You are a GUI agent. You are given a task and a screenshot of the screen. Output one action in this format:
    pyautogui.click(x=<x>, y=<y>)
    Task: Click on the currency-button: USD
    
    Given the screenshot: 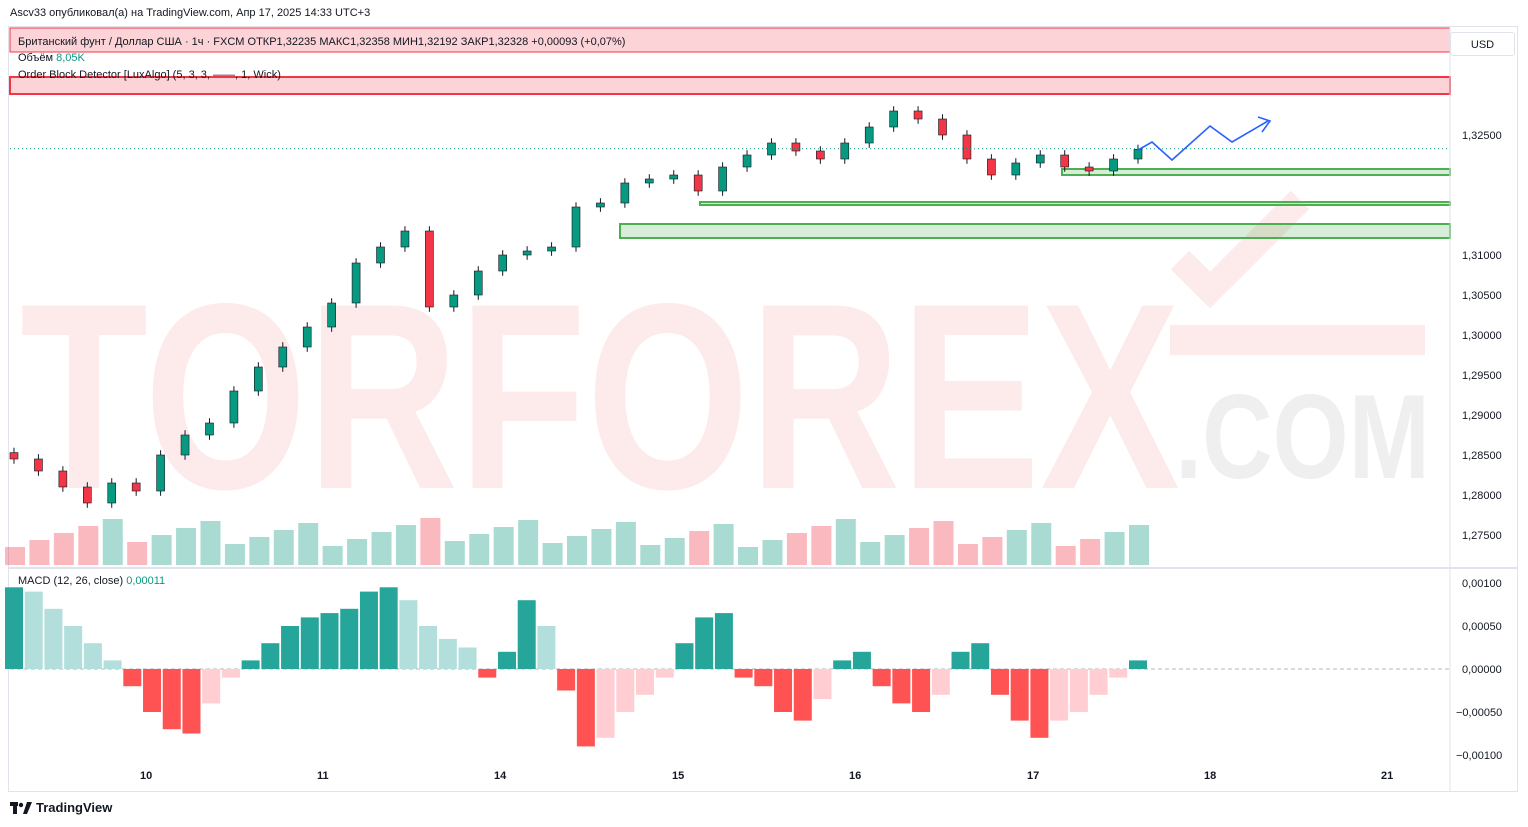 What is the action you would take?
    pyautogui.click(x=1482, y=44)
    